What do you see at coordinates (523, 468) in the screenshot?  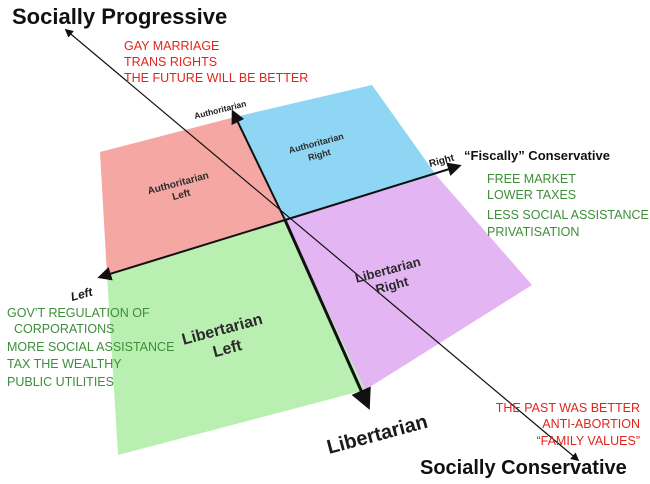 I see `heading-socially-conservative: Socially Conservative` at bounding box center [523, 468].